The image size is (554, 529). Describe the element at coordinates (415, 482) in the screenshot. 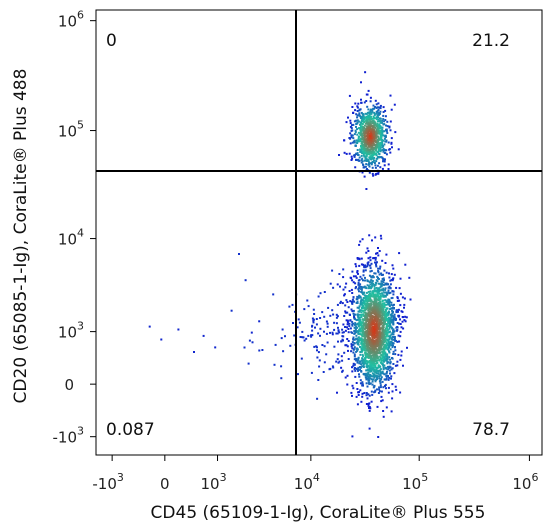

I see `x-tick-label: 105` at that location.